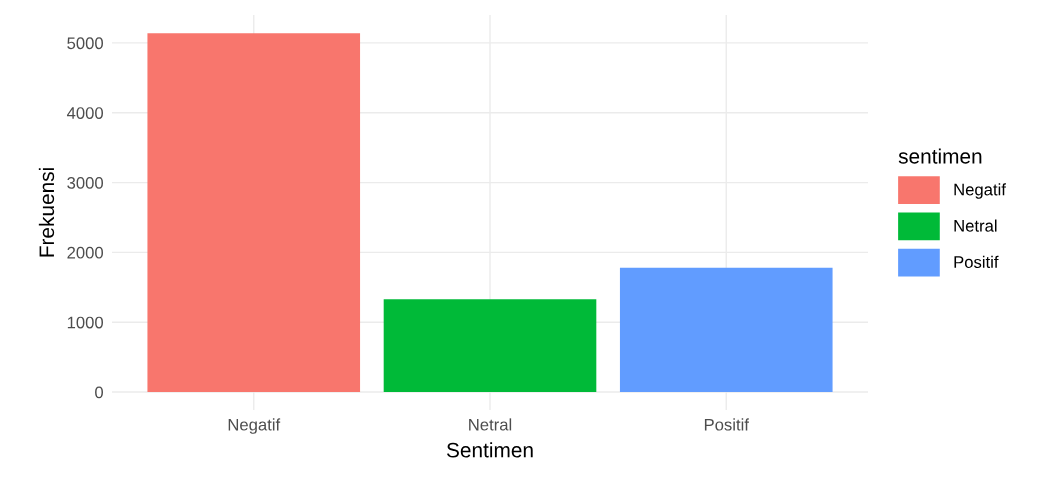 Image resolution: width=1054 pixels, height=477 pixels. I want to click on x-axis-title: Sentimen, so click(489, 450).